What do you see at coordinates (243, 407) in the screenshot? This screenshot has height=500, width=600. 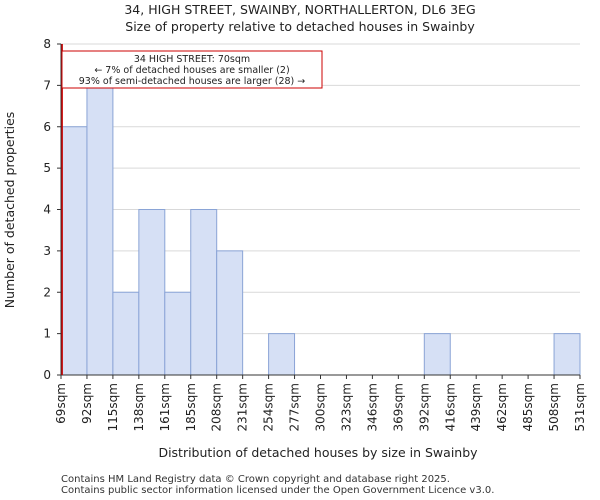 I see `x-tick-label: 231sqm` at bounding box center [243, 407].